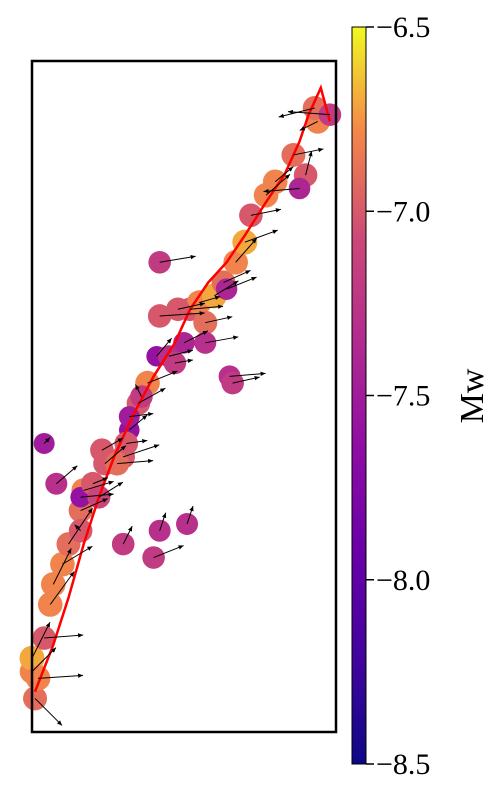  I want to click on colorbar-tick-label: −8.0, so click(403, 580).